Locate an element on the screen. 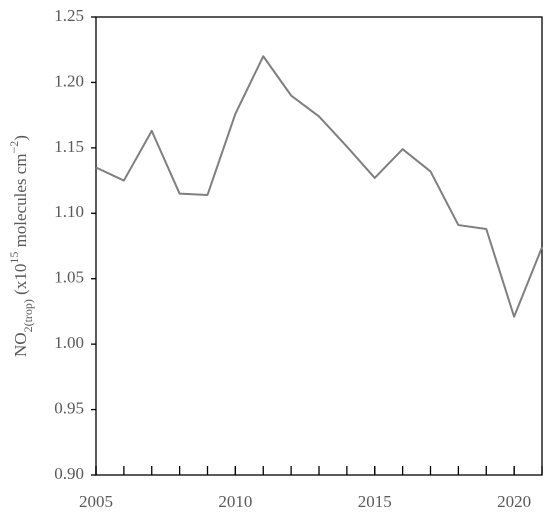 The width and height of the screenshot is (550, 521). x-tick-label: 2010 is located at coordinates (235, 501).